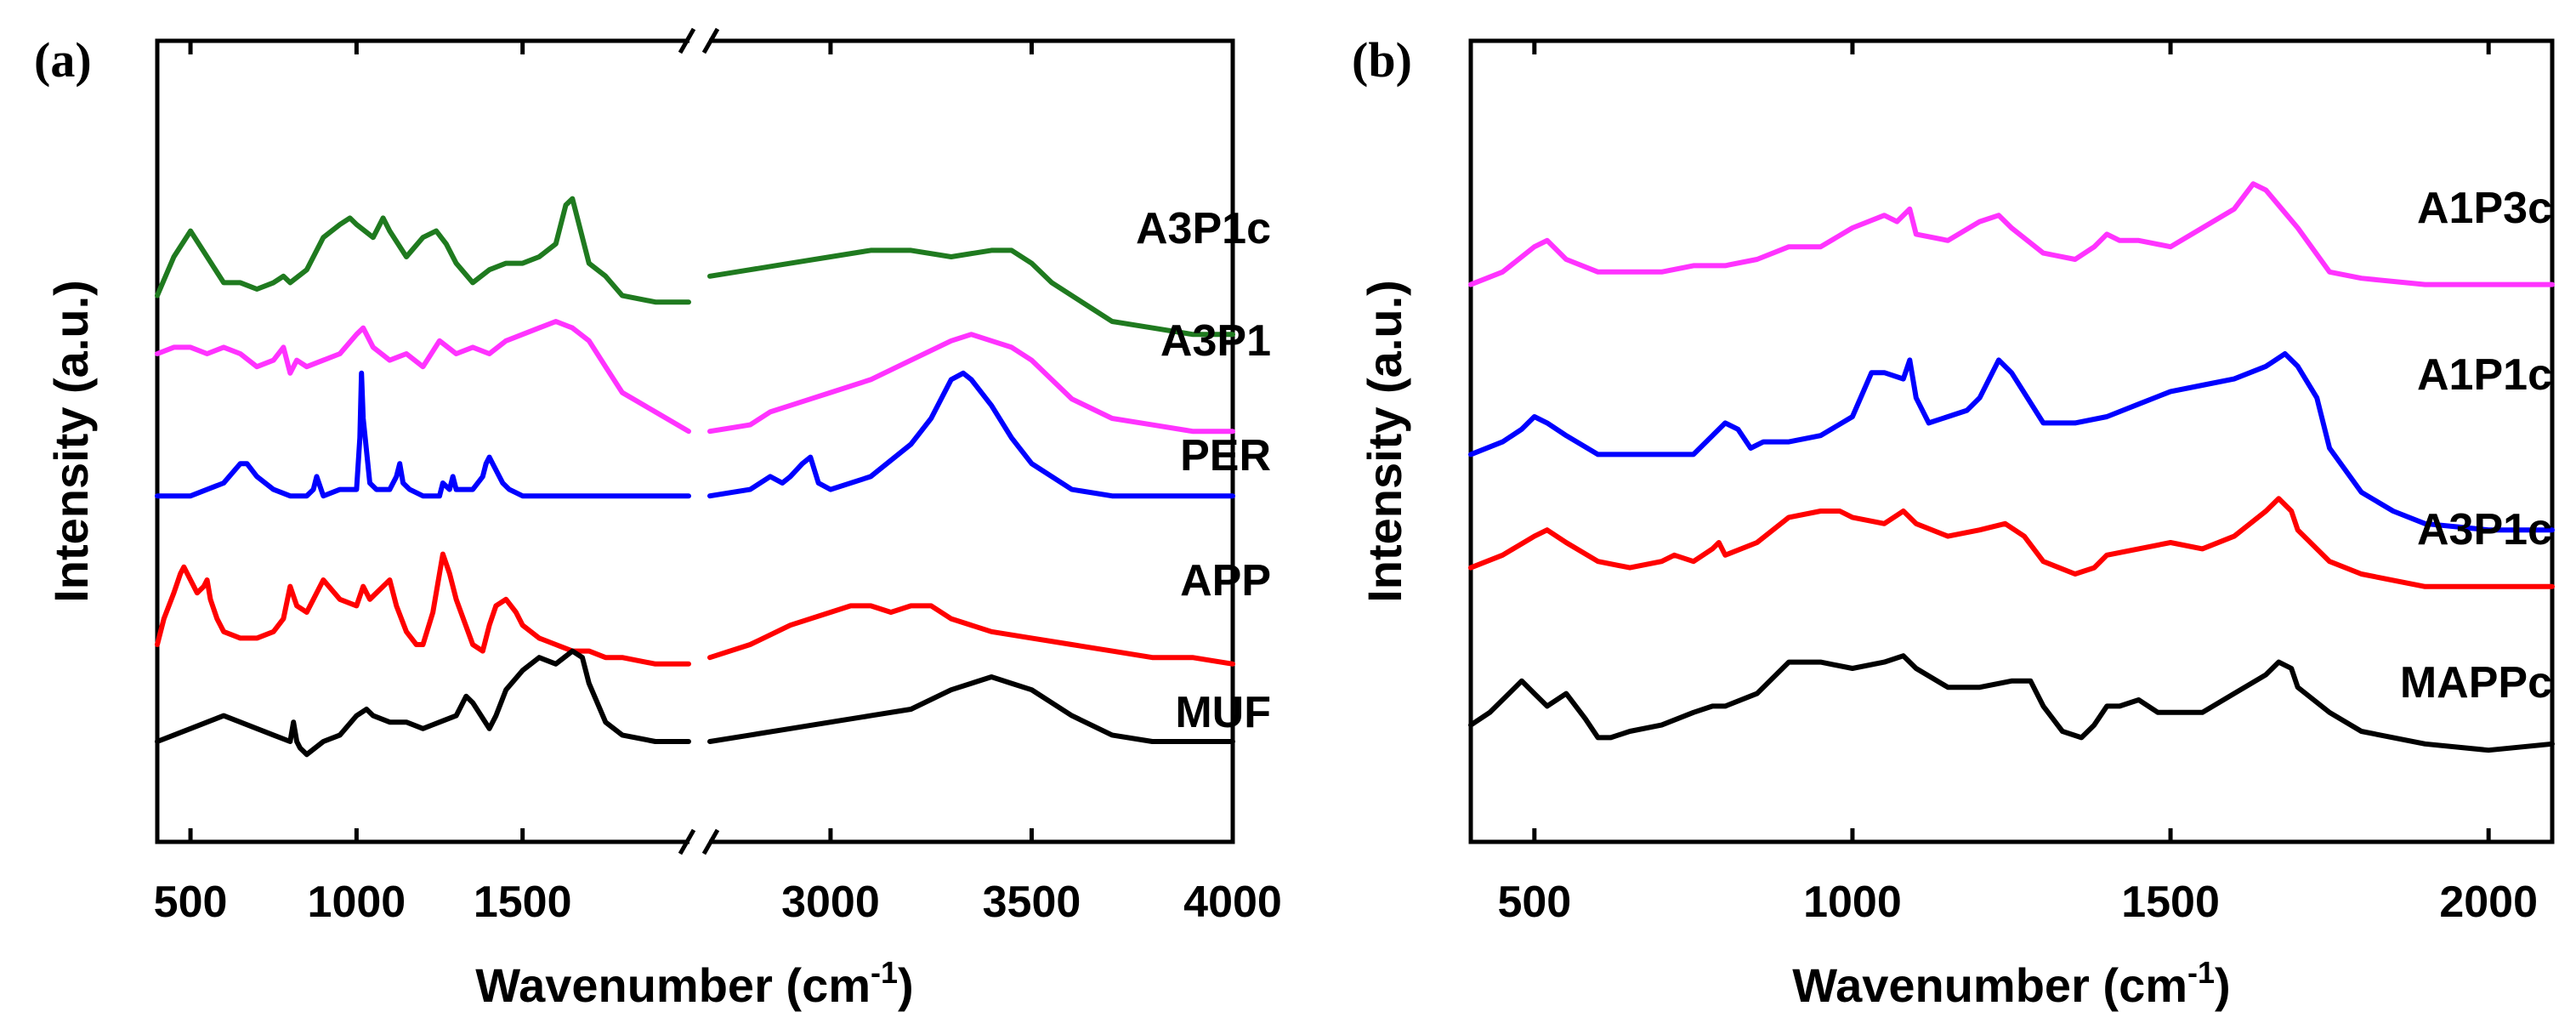 The image size is (2576, 1023). What do you see at coordinates (1226, 455) in the screenshot?
I see `legend-label-per: PER` at bounding box center [1226, 455].